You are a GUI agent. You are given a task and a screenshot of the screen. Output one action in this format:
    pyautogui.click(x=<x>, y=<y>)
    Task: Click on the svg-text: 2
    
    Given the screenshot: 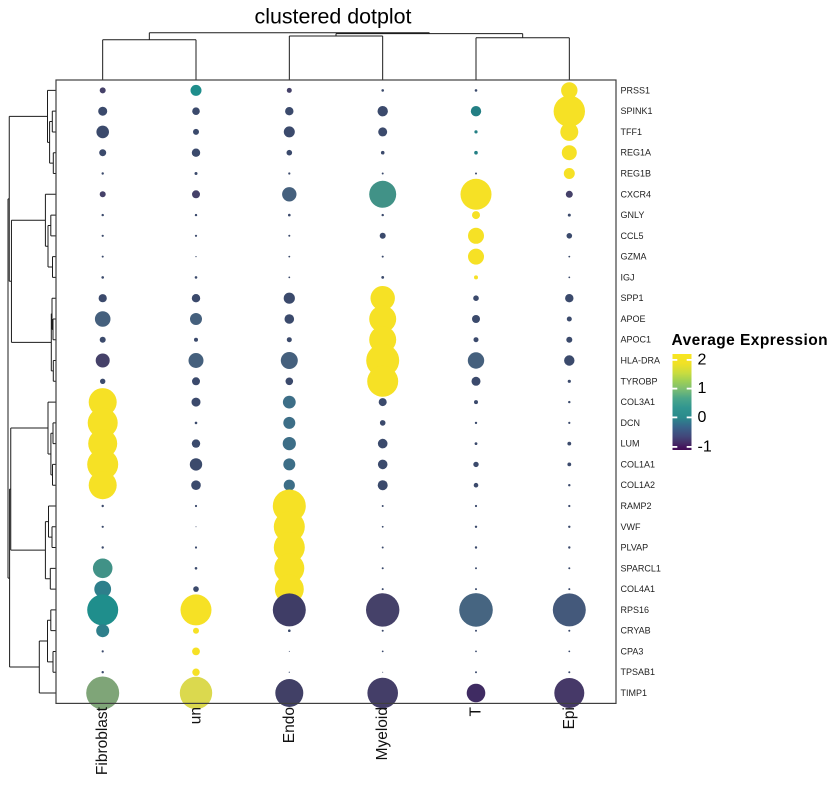 What is the action you would take?
    pyautogui.click(x=702, y=359)
    